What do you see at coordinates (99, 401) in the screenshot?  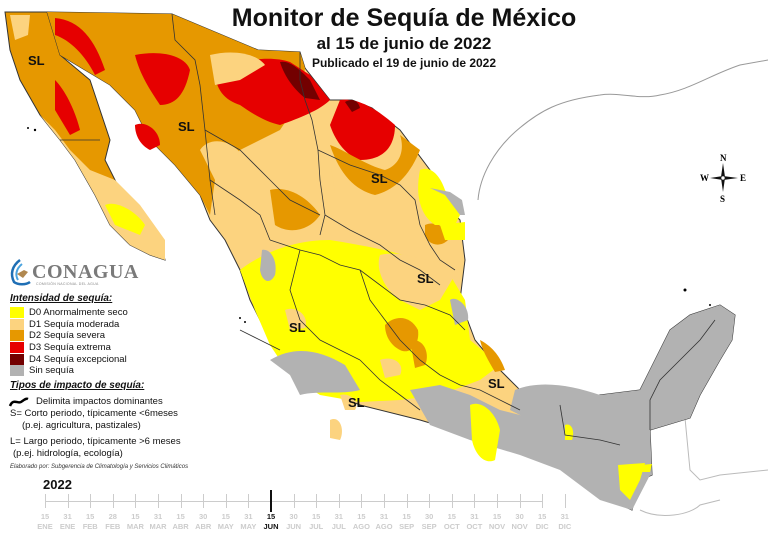 I see `delimiter-text: Delimita impactos dominantes` at bounding box center [99, 401].